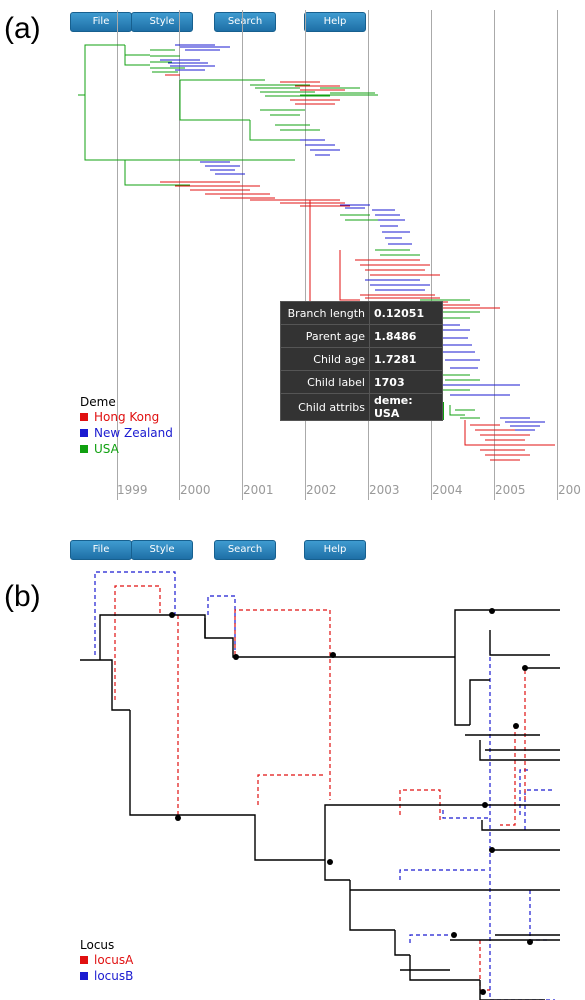 The image size is (585, 1000). I want to click on year-tick-label: 2001, so click(258, 490).